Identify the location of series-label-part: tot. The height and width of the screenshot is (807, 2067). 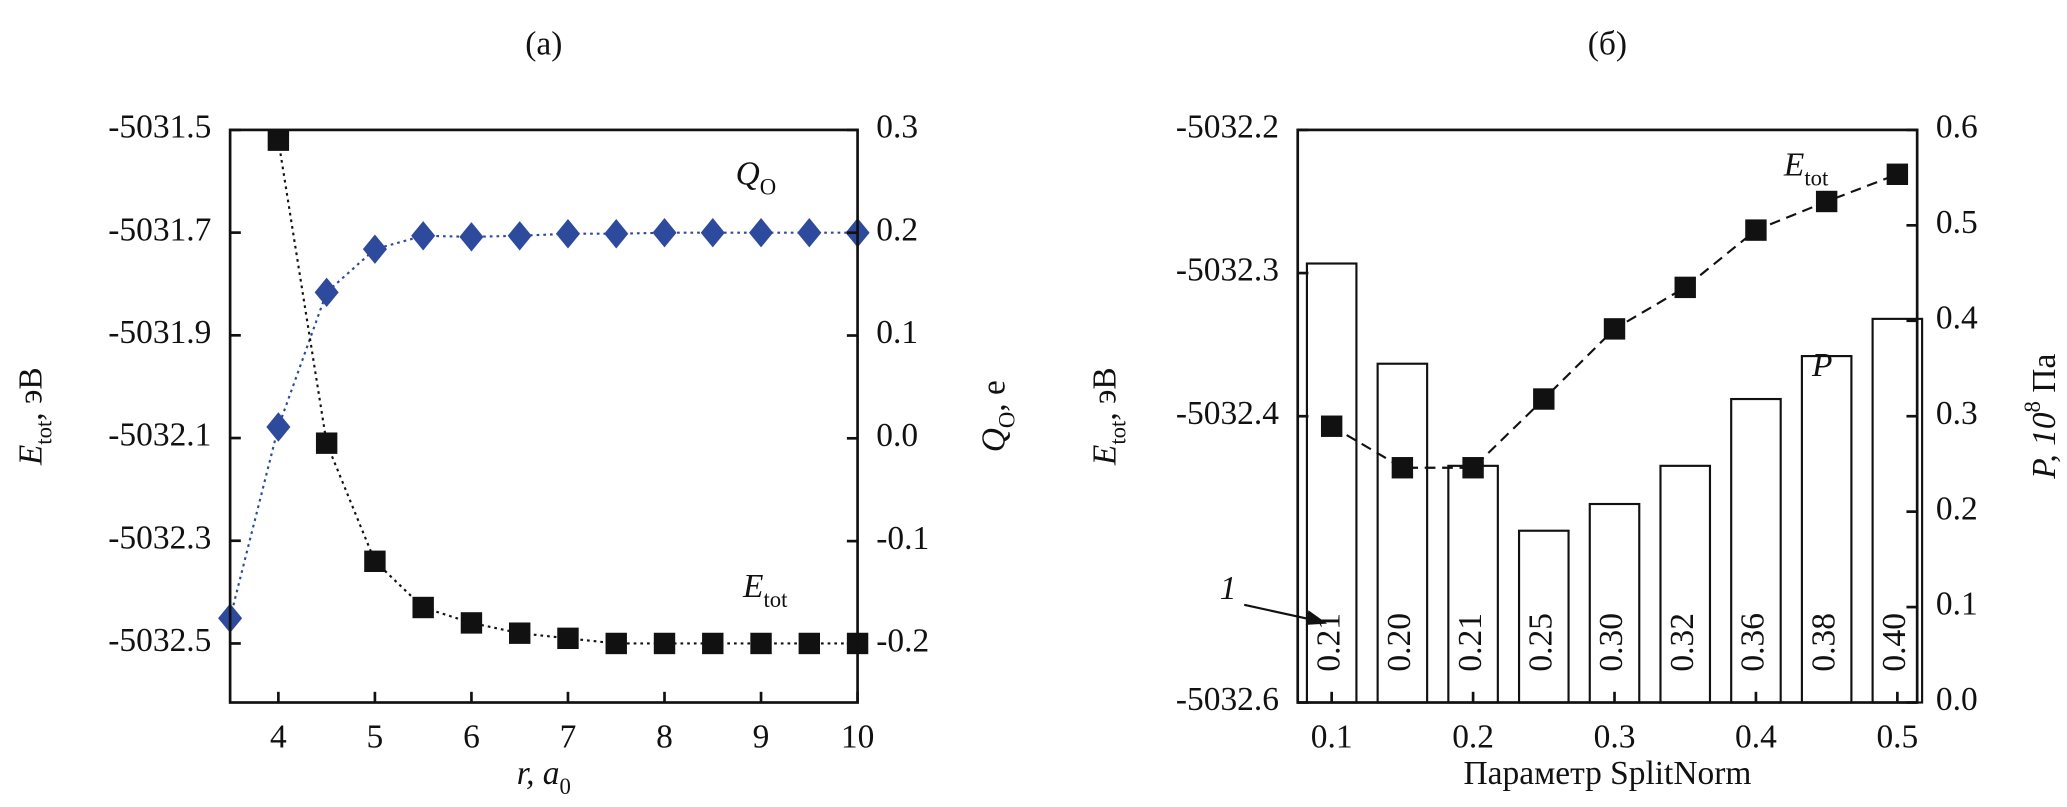
(775, 599).